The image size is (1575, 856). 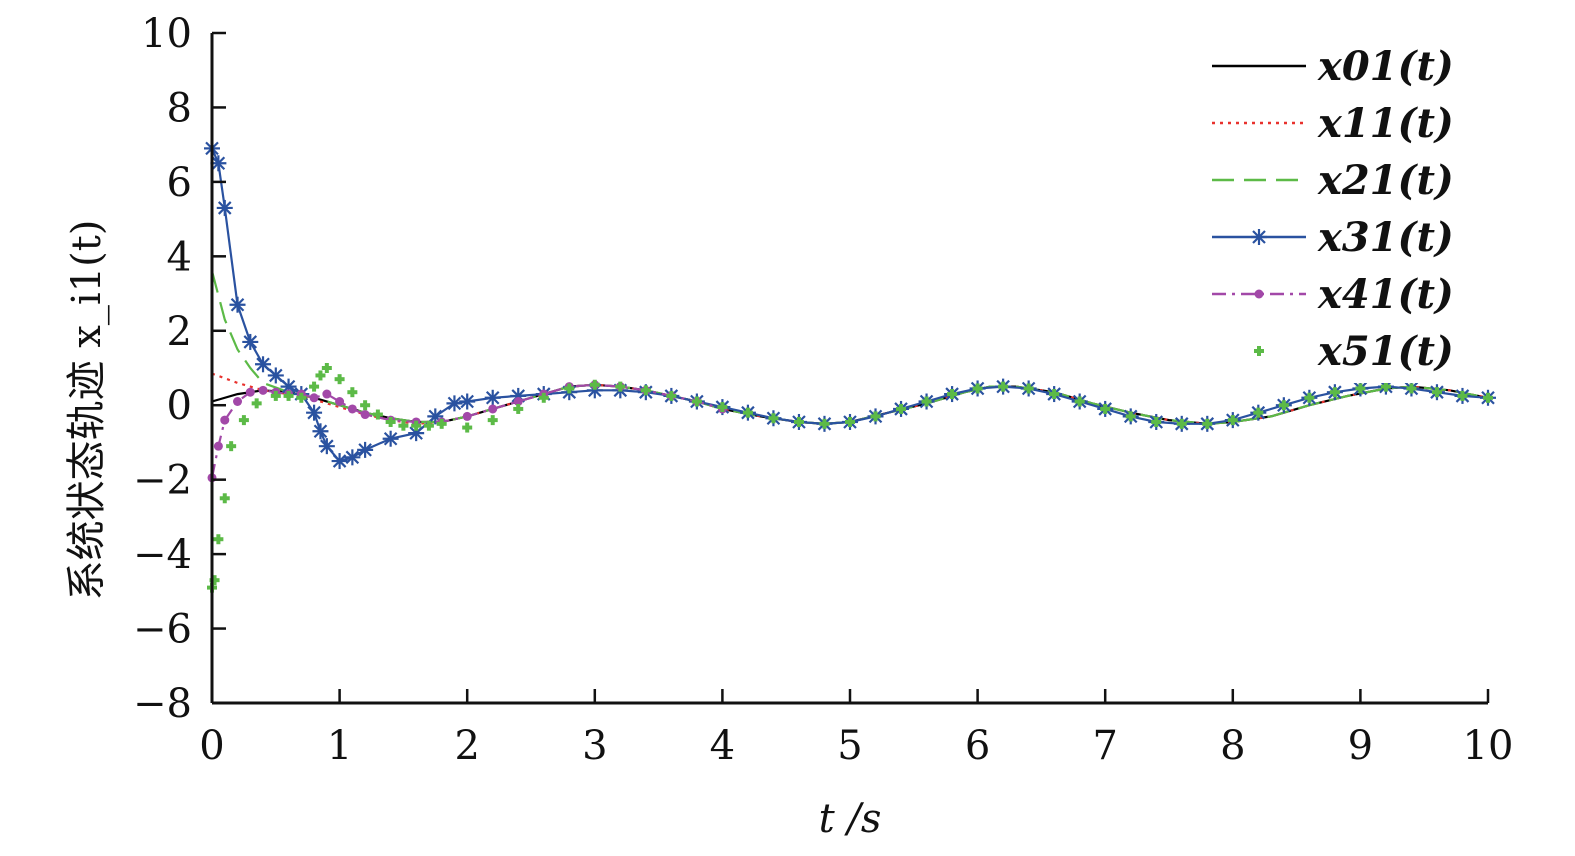 What do you see at coordinates (1360, 746) in the screenshot?
I see `x-tick-label: 9` at bounding box center [1360, 746].